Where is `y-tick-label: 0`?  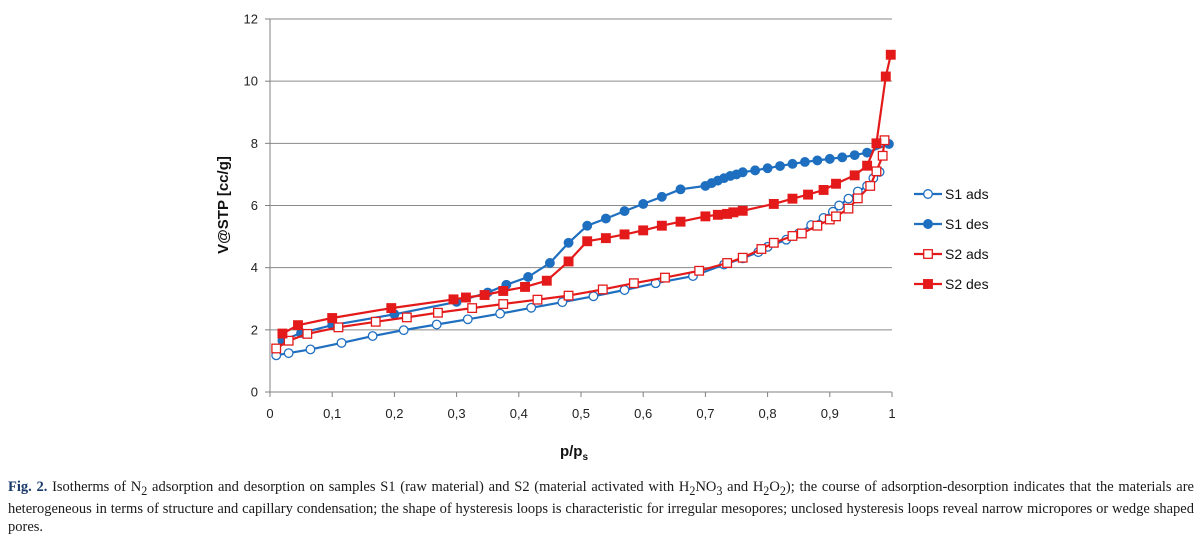
y-tick-label: 0 is located at coordinates (254, 392).